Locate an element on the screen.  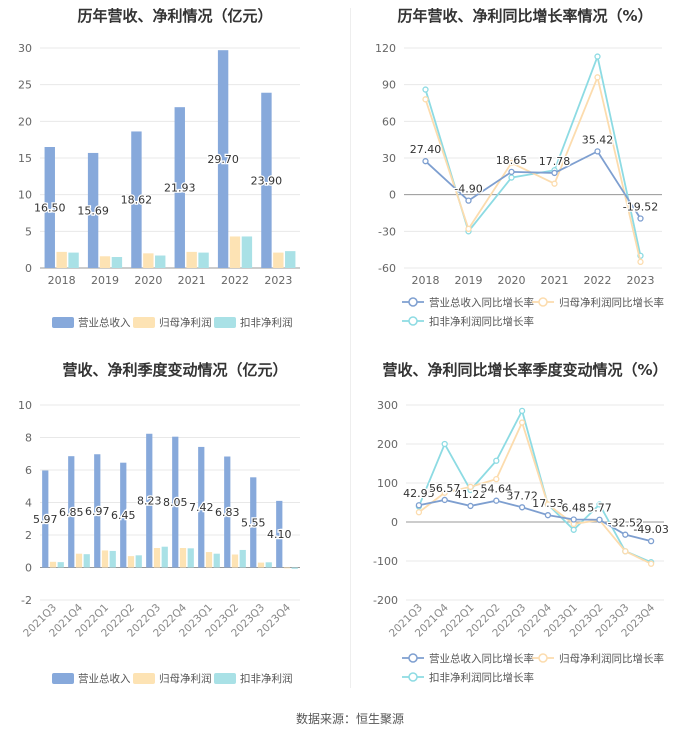
data-label: 29.70 is located at coordinates (223, 159).